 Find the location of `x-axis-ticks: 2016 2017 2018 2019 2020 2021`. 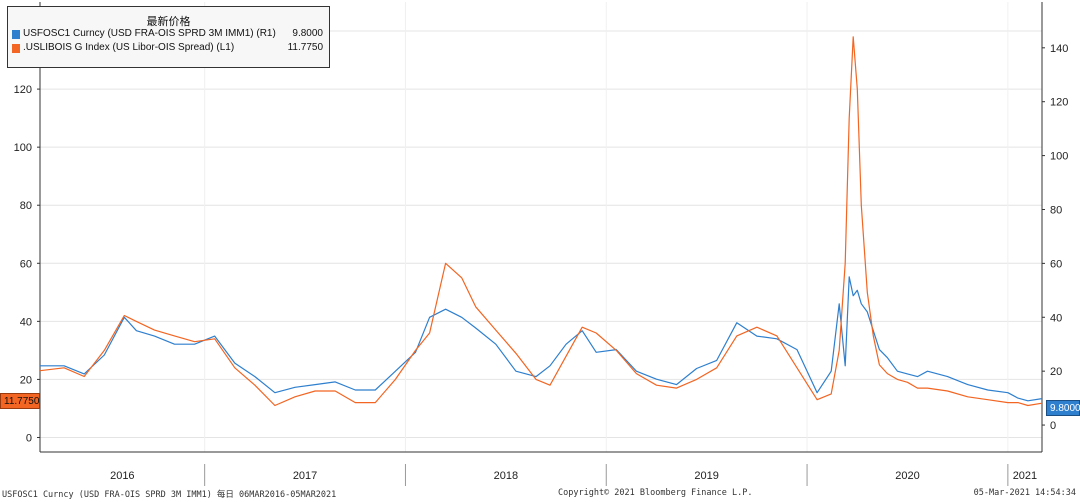

x-axis-ticks: 2016 2017 2018 2019 2020 2021 is located at coordinates (573, 475).